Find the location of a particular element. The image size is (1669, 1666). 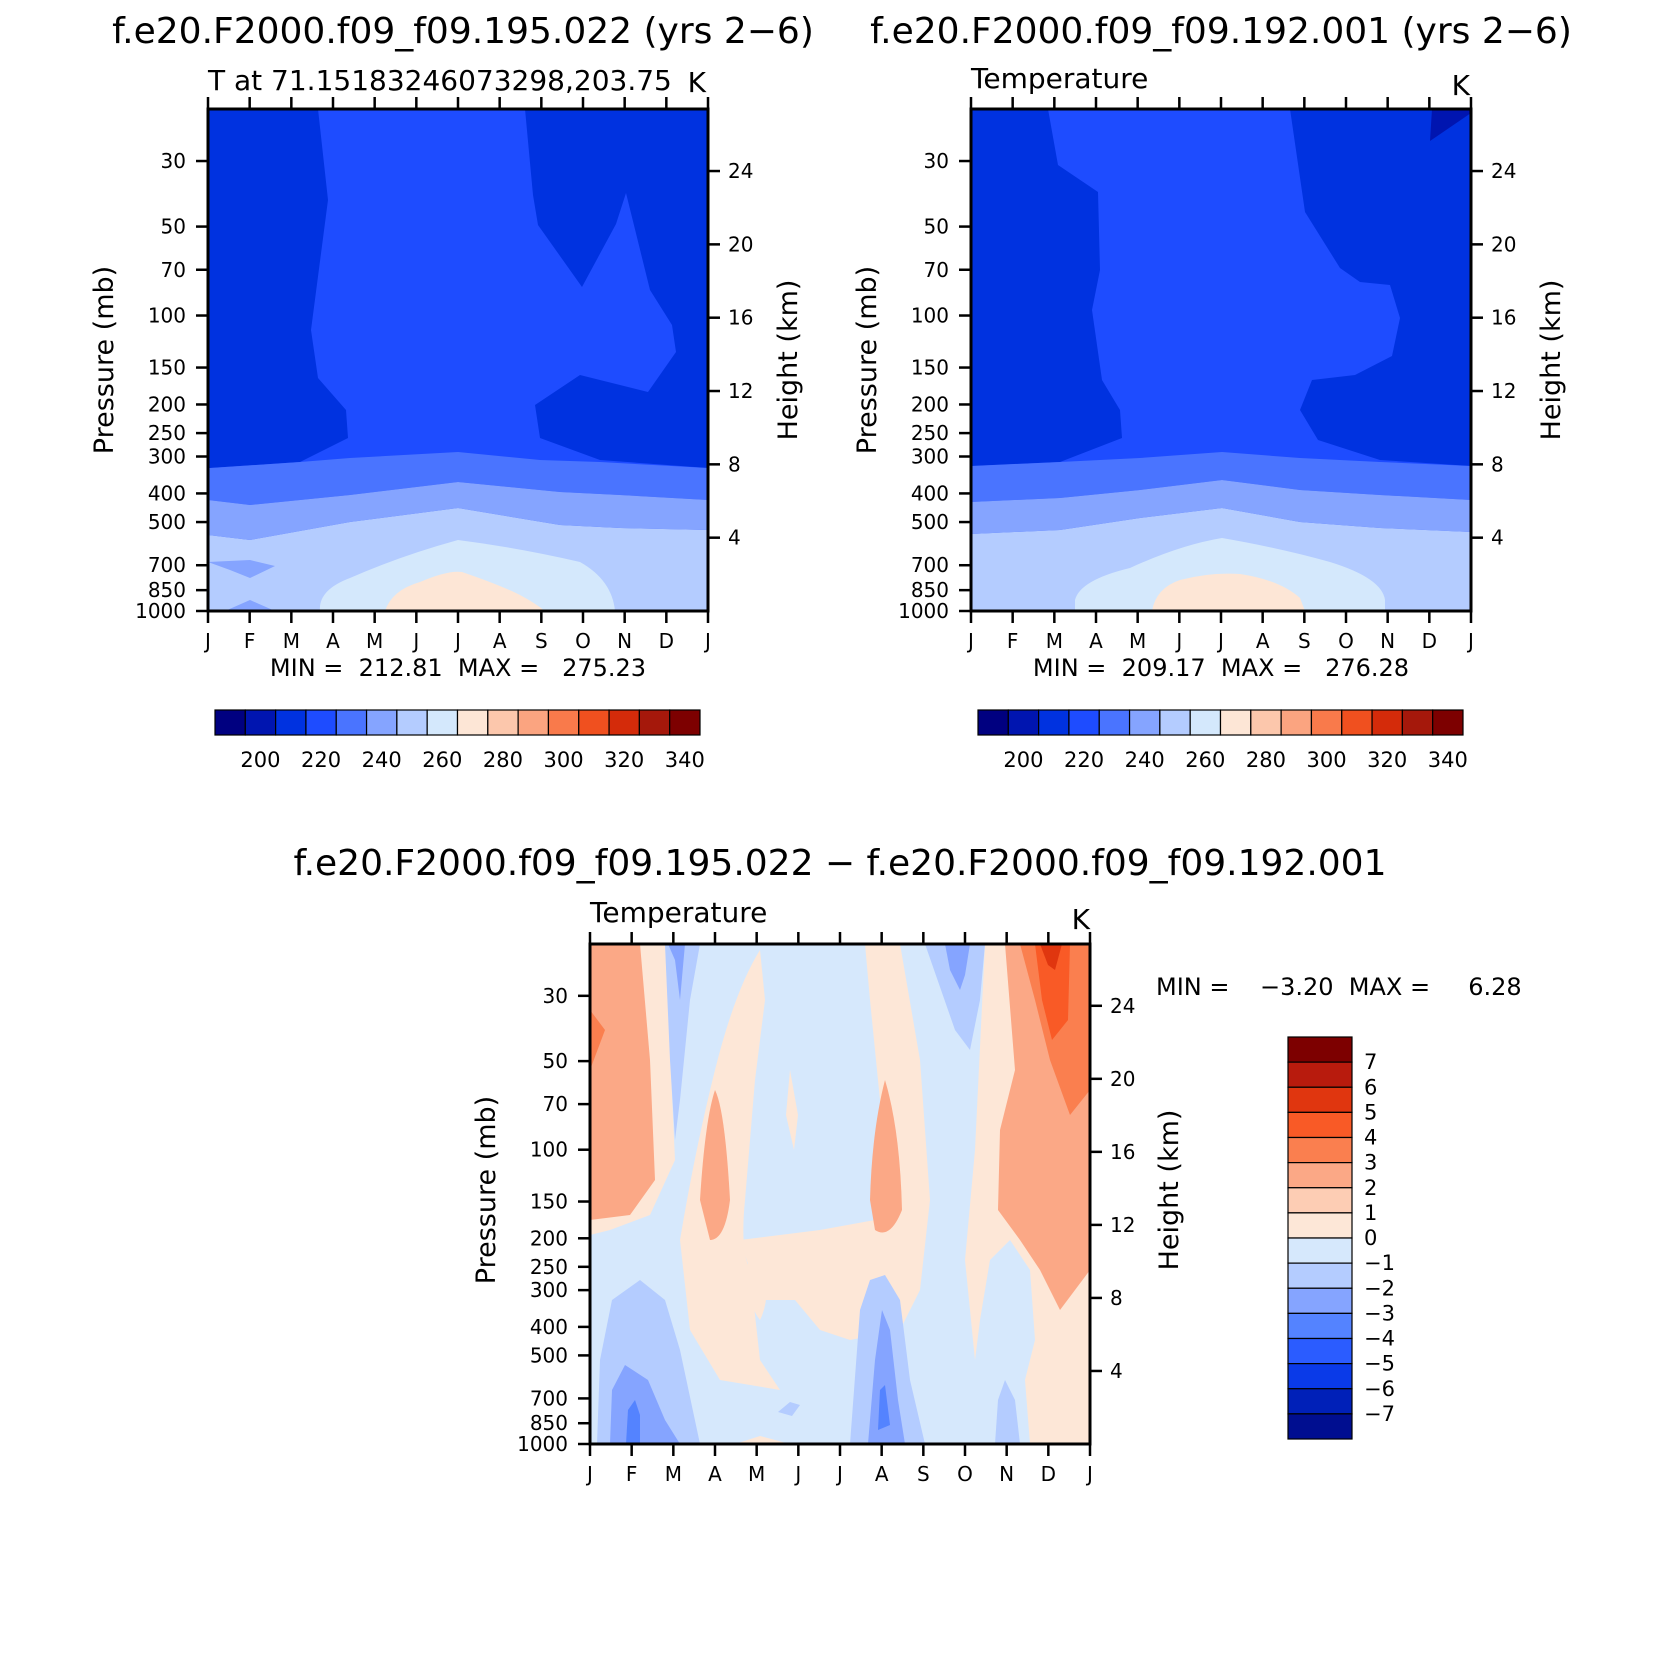

panel-2-contour-cold-right is located at coordinates (1380, 287).